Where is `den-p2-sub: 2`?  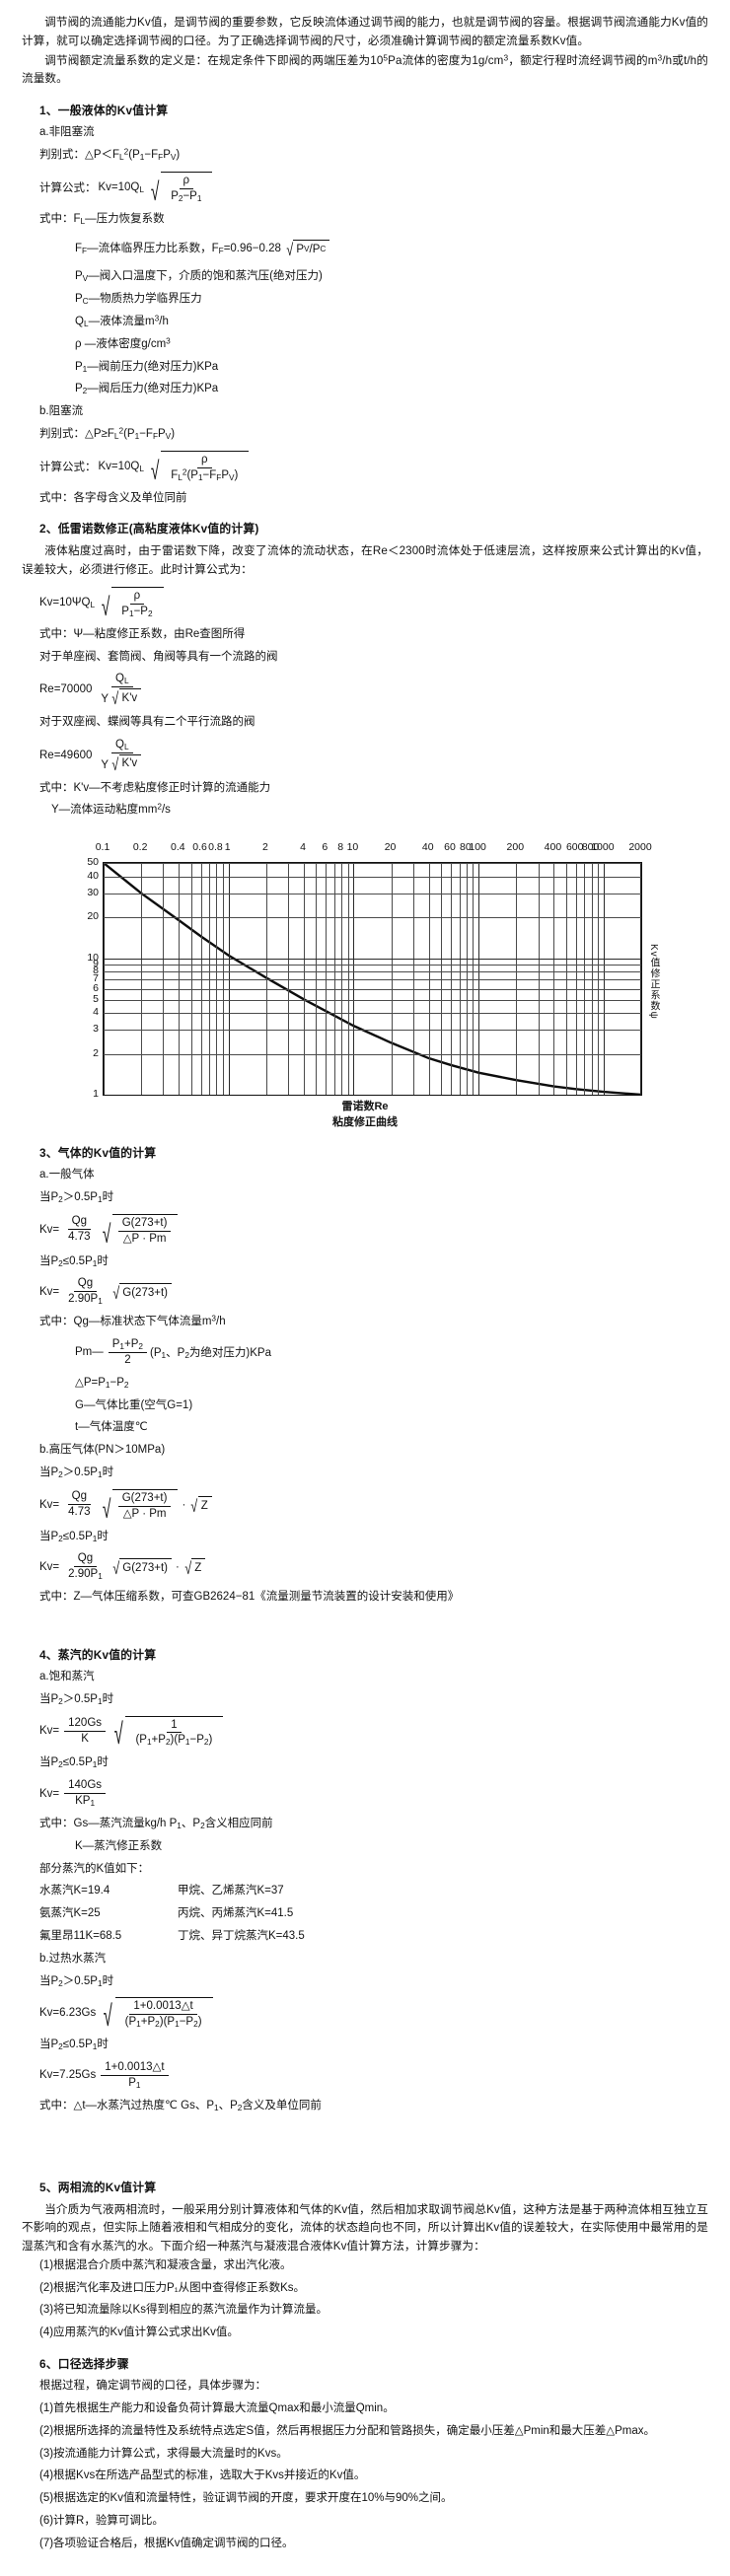
den-p2-sub: 2 is located at coordinates (180, 198).